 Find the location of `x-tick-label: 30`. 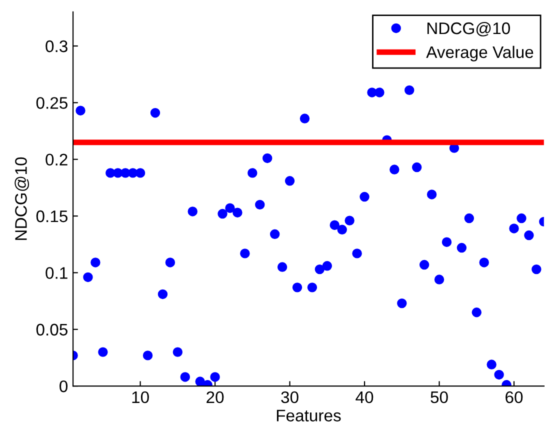

x-tick-label: 30 is located at coordinates (289, 397).